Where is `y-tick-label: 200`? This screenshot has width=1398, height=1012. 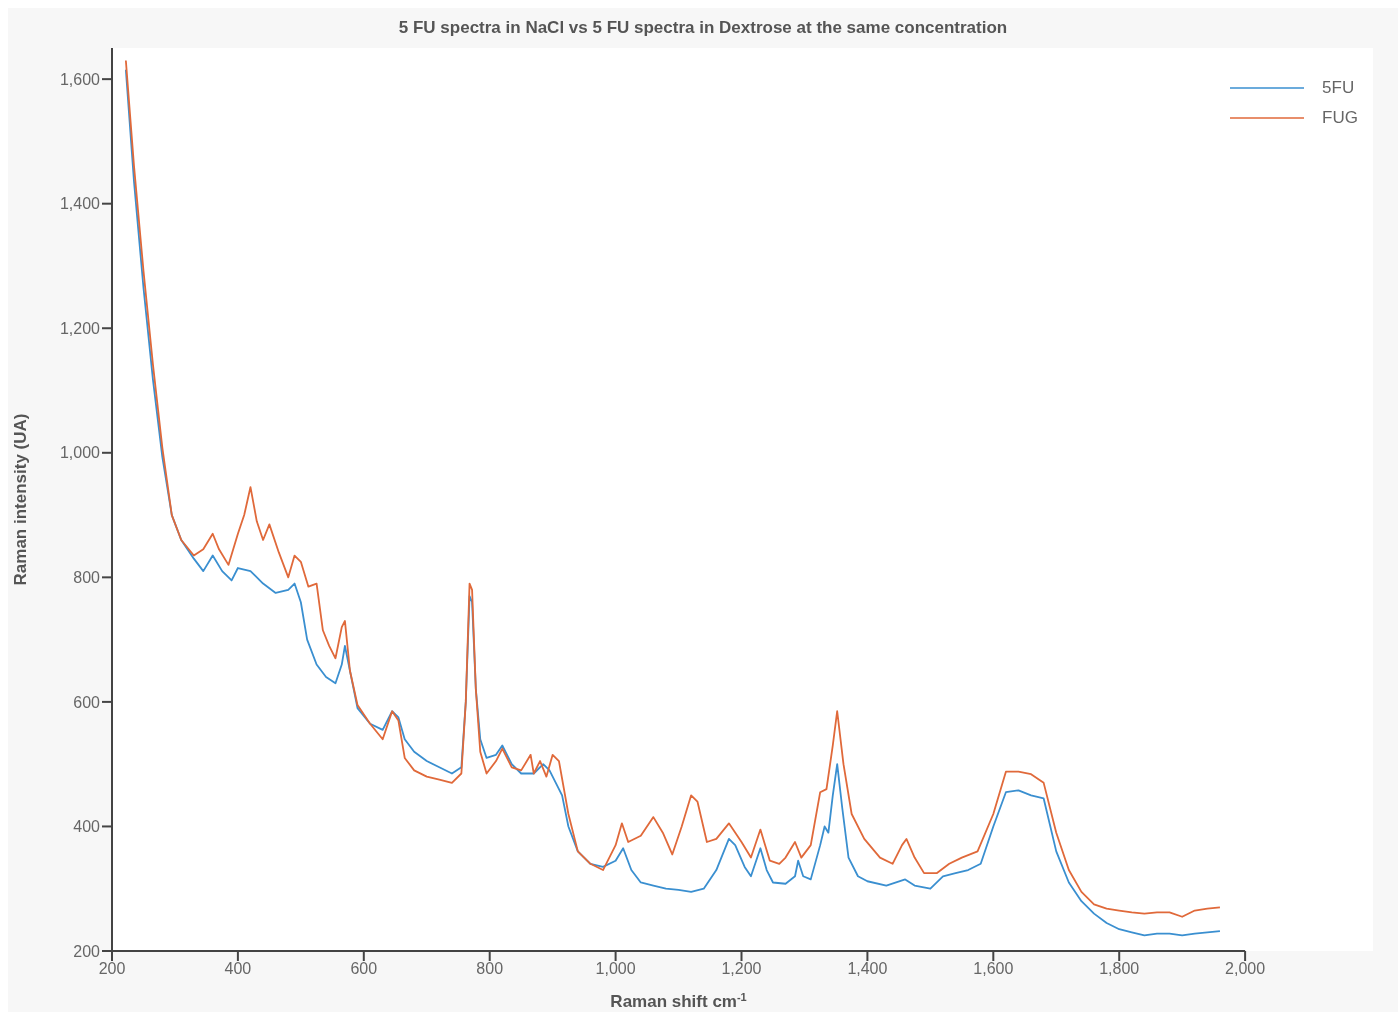
y-tick-label: 200 is located at coordinates (87, 951).